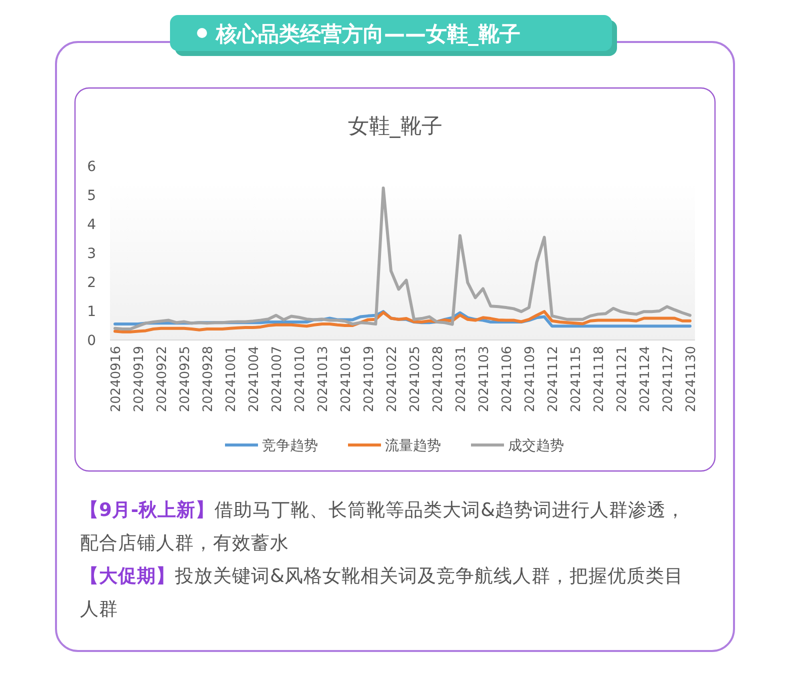 This screenshot has width=790, height=674. Describe the element at coordinates (438, 379) in the screenshot. I see `x-tick-label: 20241028` at that location.